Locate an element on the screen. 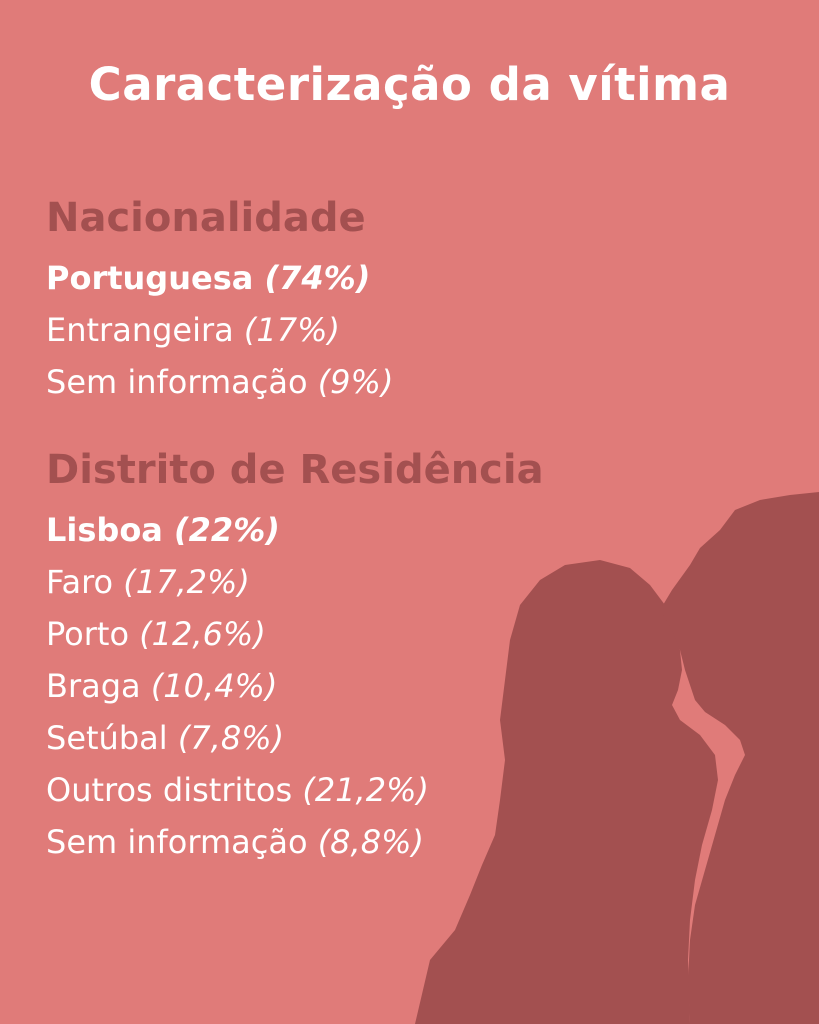  item-percentage: (21,2%) is located at coordinates (365, 790).